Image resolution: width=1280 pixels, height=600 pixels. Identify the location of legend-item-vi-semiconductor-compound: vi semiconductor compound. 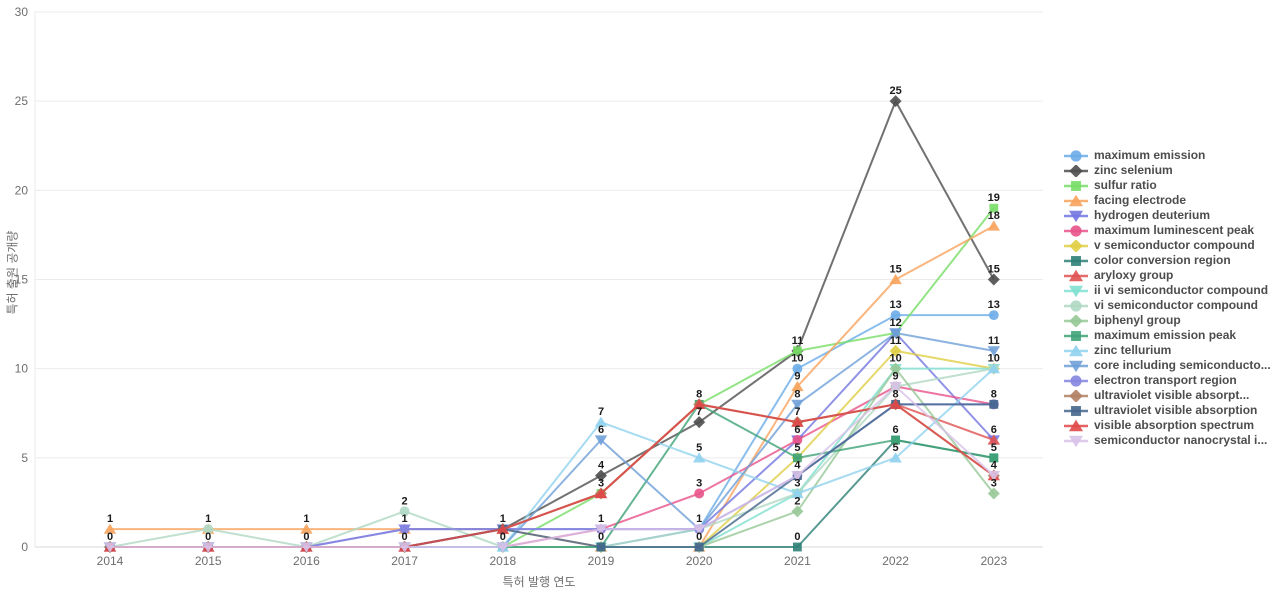
(1167, 305).